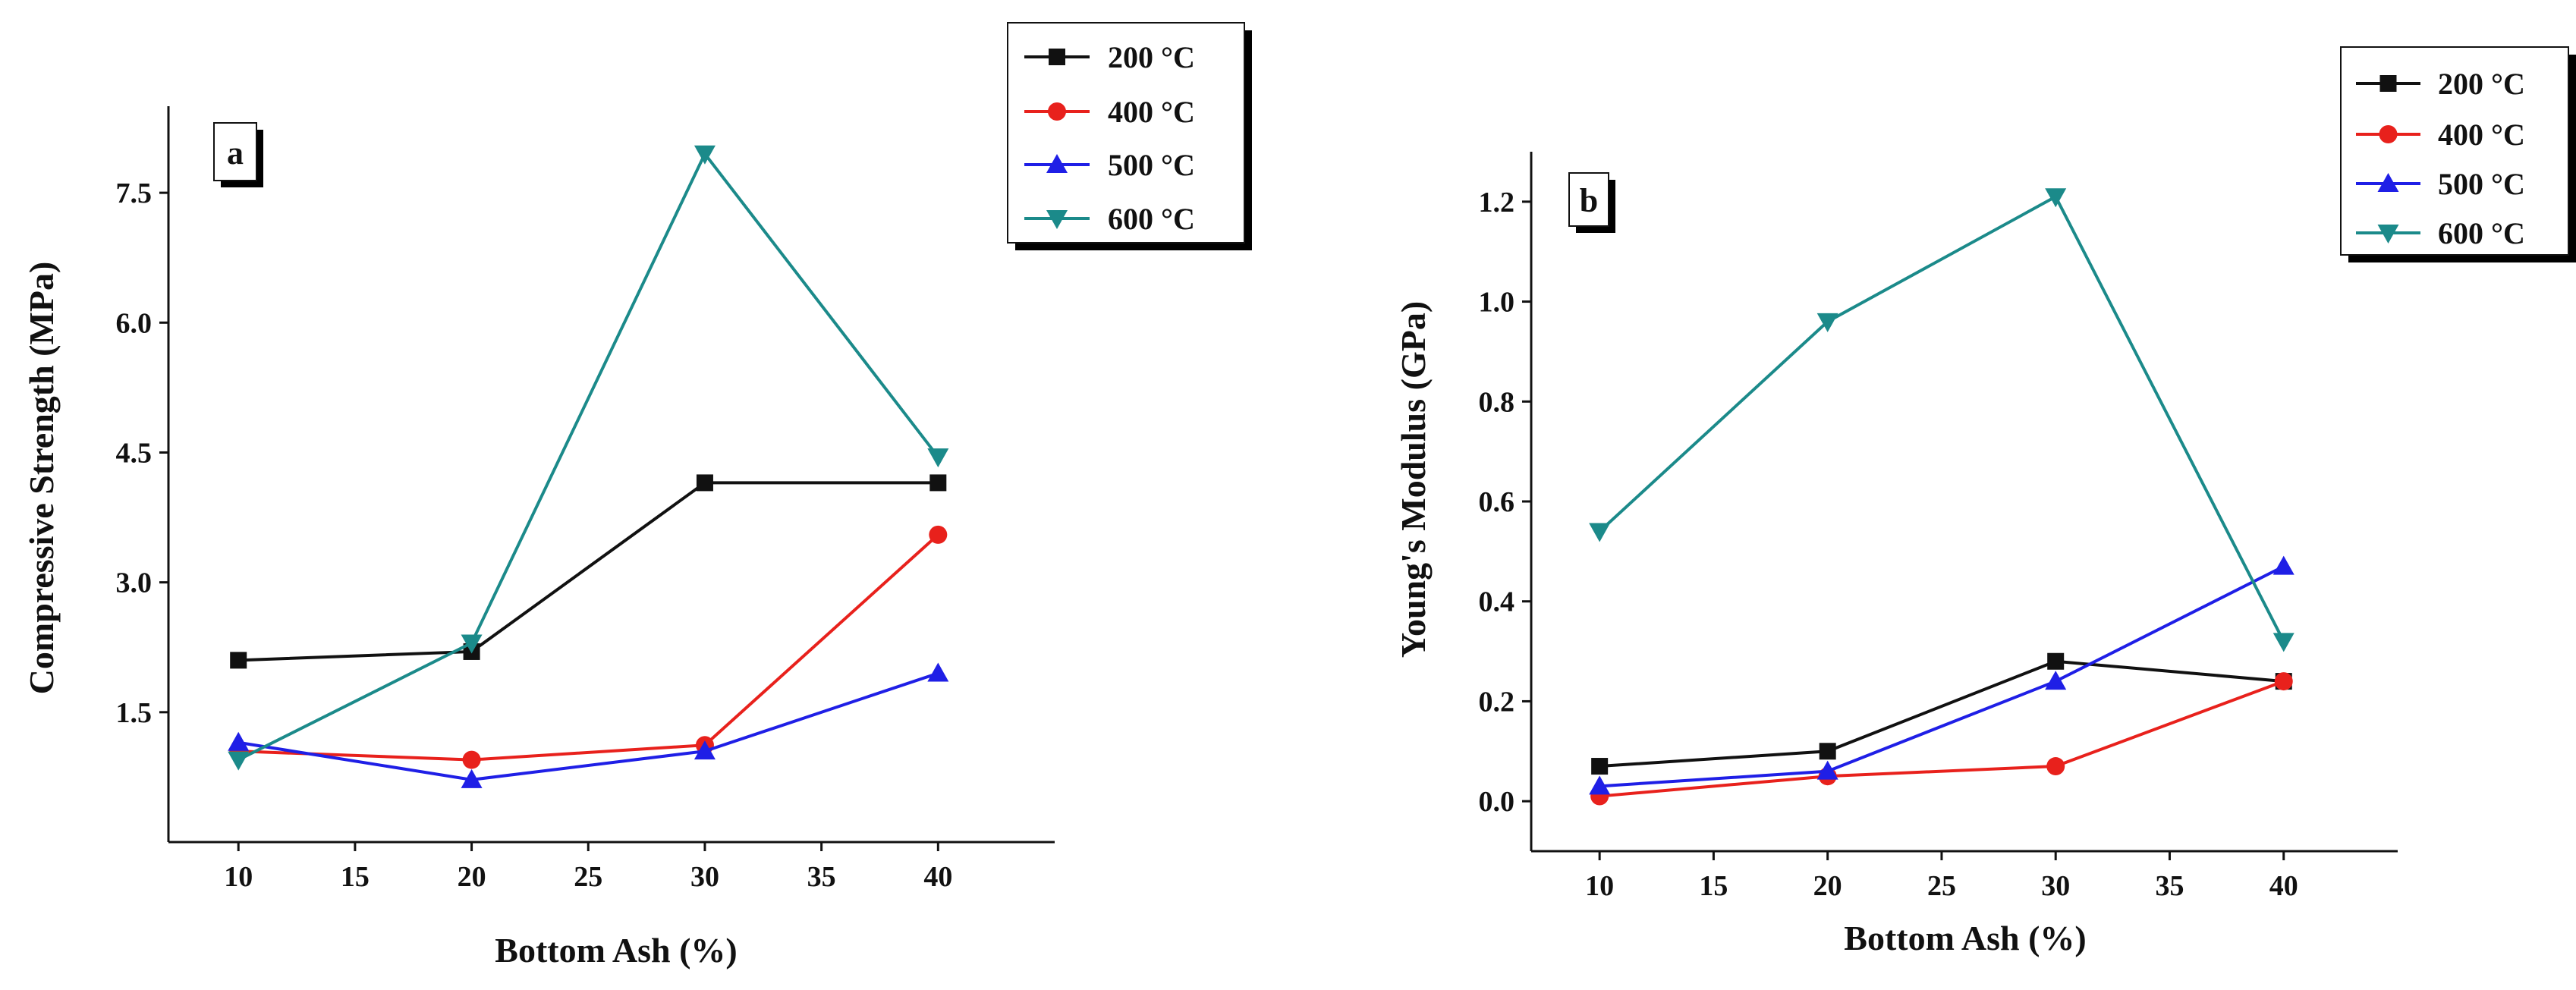 The height and width of the screenshot is (990, 2576). What do you see at coordinates (134, 713) in the screenshot?
I see `panel-a-y-tick-label: 1.5` at bounding box center [134, 713].